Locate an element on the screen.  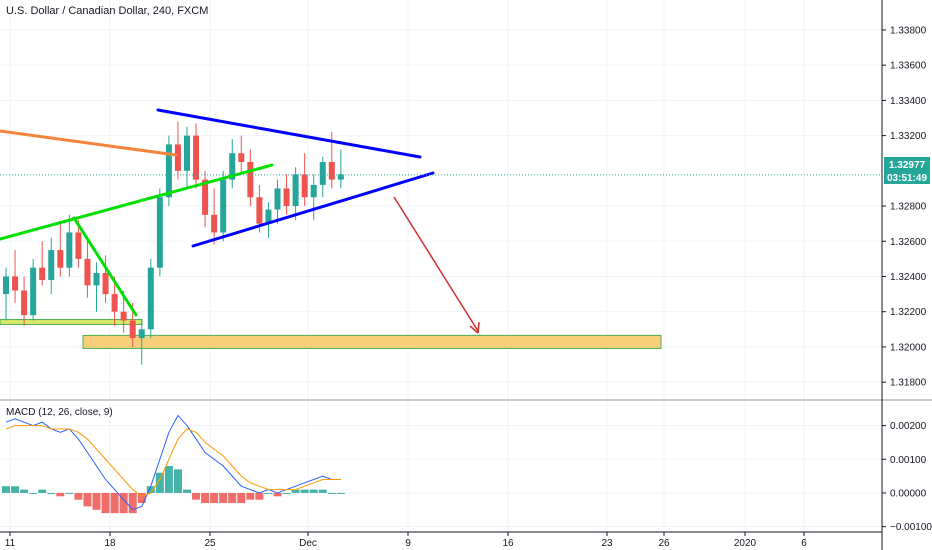
macd-tick-label: 0.00000 is located at coordinates (908, 493).